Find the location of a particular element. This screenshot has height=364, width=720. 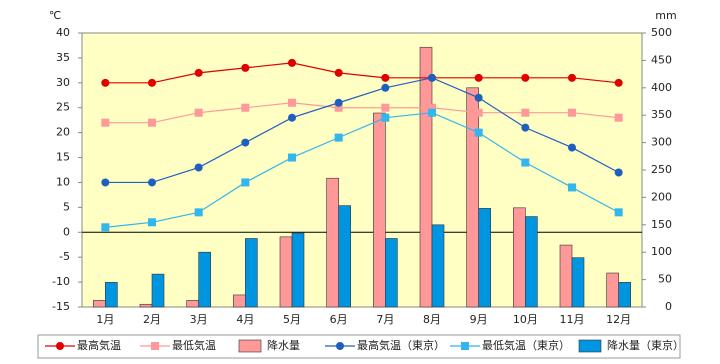

y-tick-label: 10 is located at coordinates (63, 181).